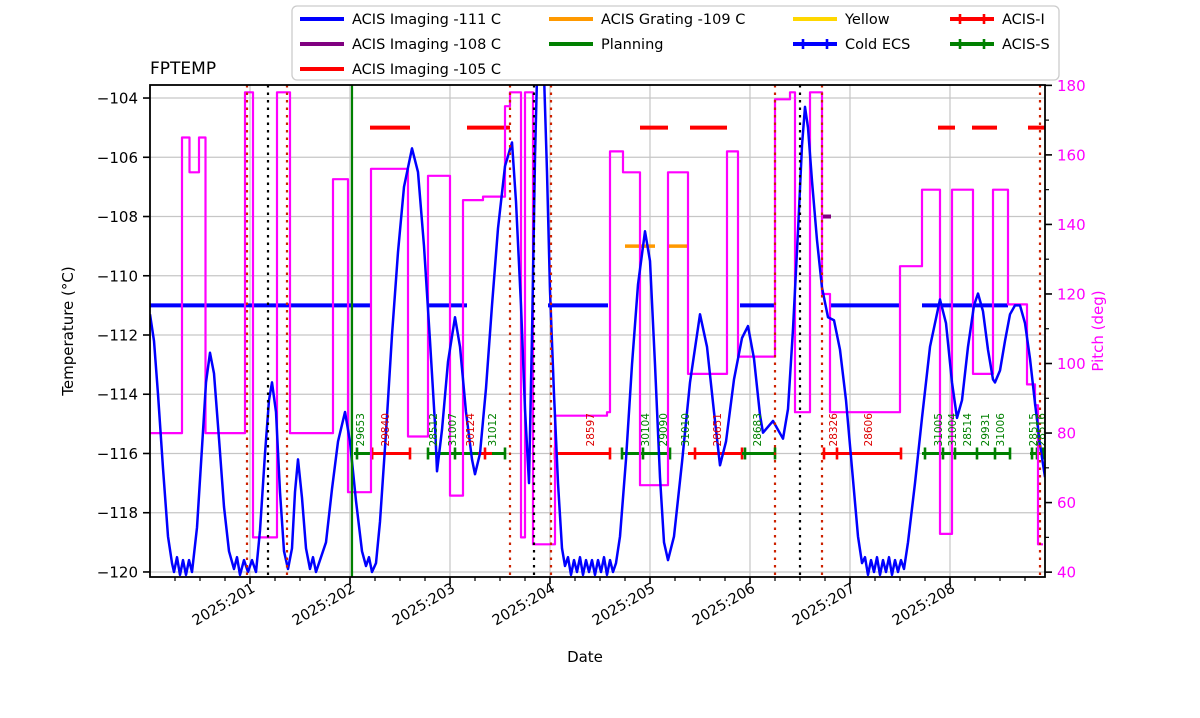  What do you see at coordinates (117, 158) in the screenshot?
I see `y-left-tick-label: −106` at bounding box center [117, 158].